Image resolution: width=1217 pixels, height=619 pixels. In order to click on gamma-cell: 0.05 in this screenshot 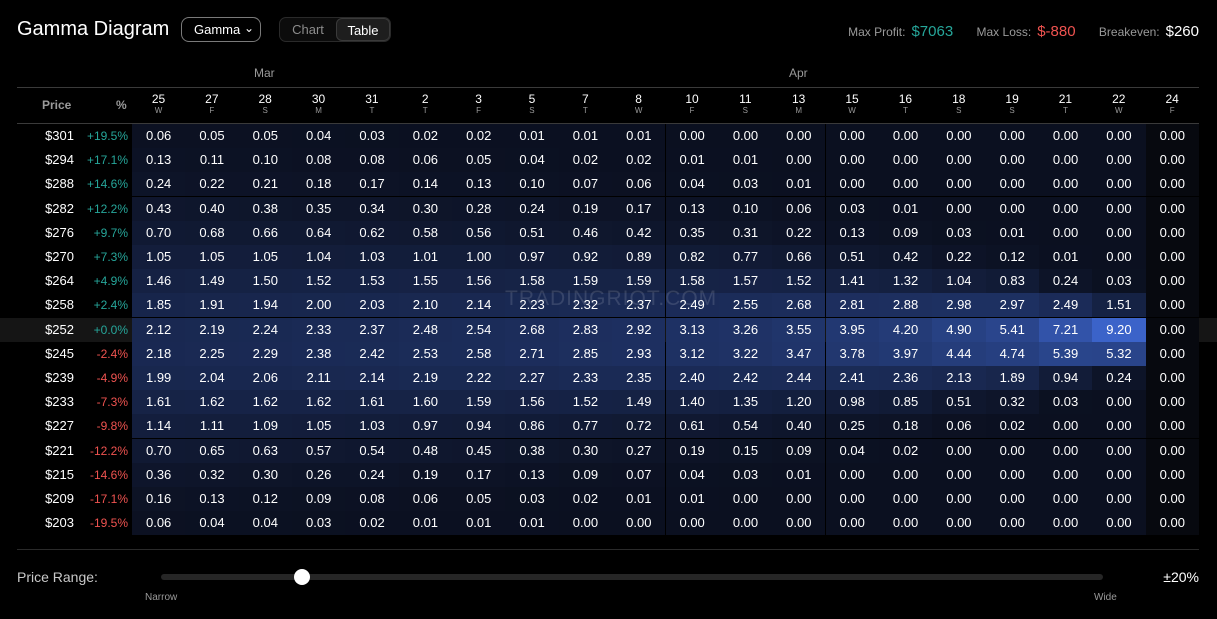, I will do `click(212, 136)`.